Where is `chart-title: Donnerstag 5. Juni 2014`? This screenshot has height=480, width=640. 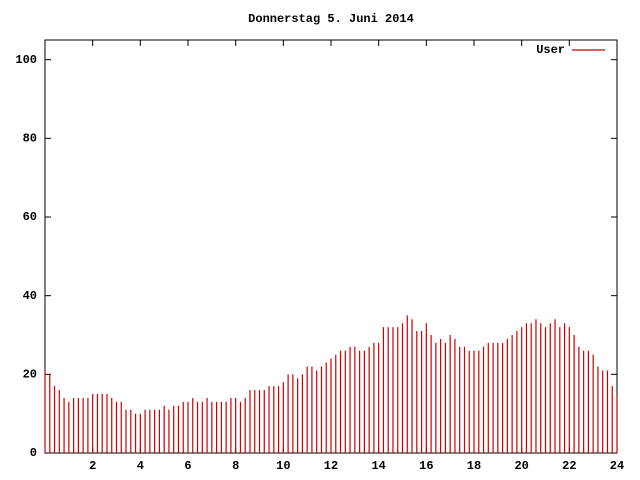 chart-title: Donnerstag 5. Juni 2014 is located at coordinates (331, 19).